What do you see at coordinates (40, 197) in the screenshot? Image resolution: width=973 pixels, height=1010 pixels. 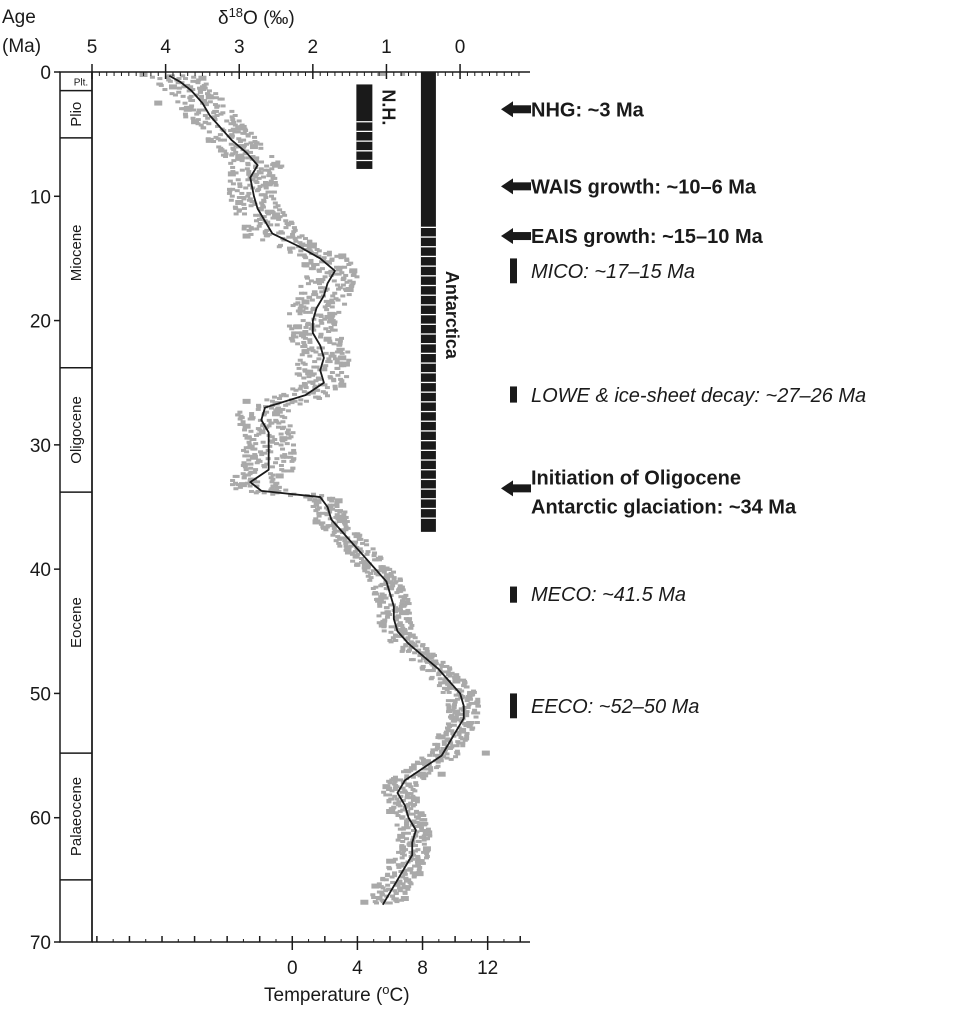 I see `age-tick-label: 10` at bounding box center [40, 197].